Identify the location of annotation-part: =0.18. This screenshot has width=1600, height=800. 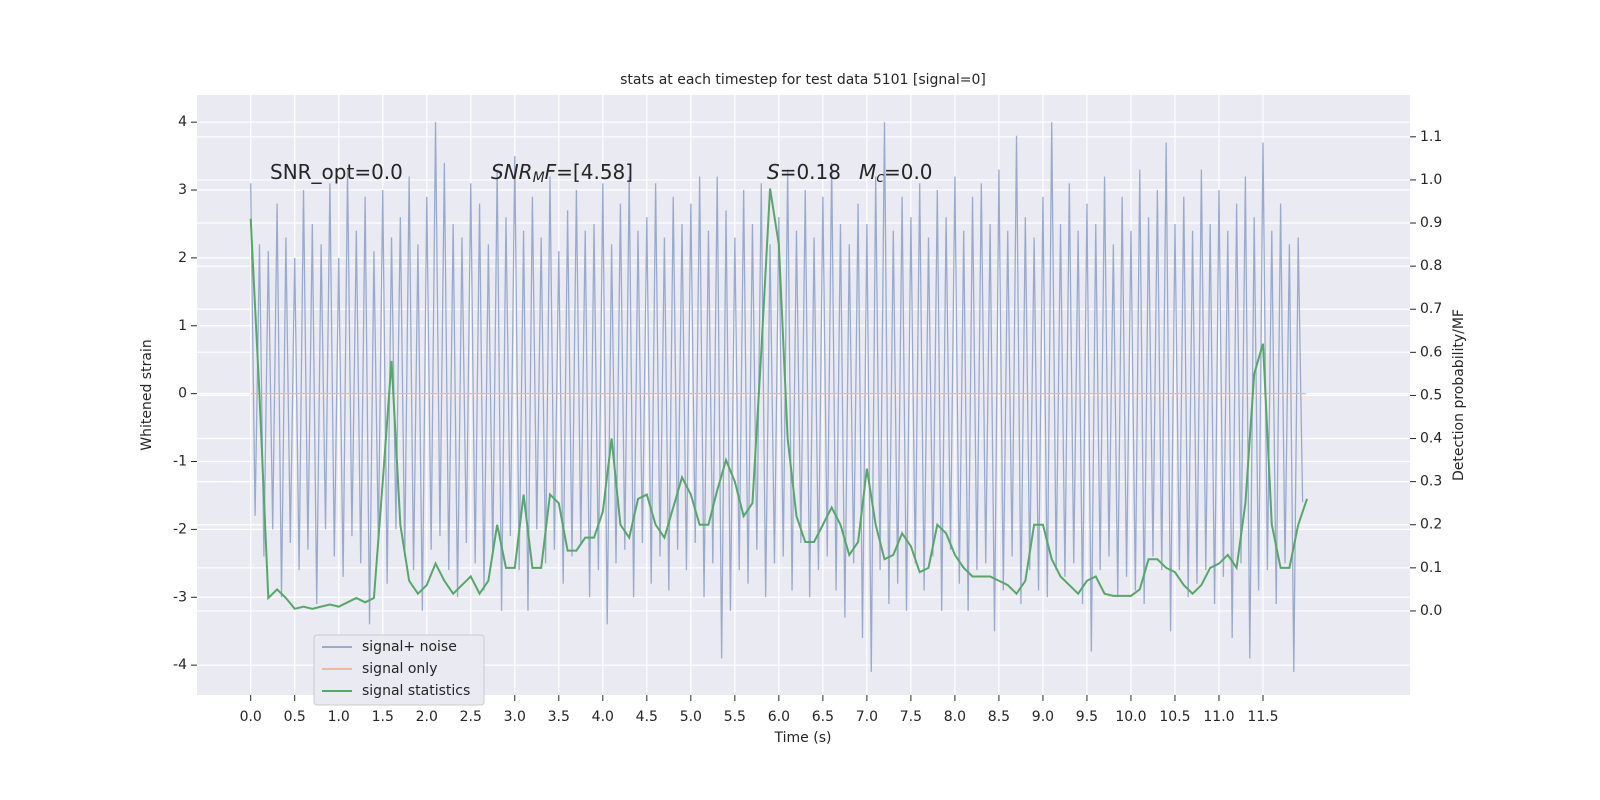
(810, 172).